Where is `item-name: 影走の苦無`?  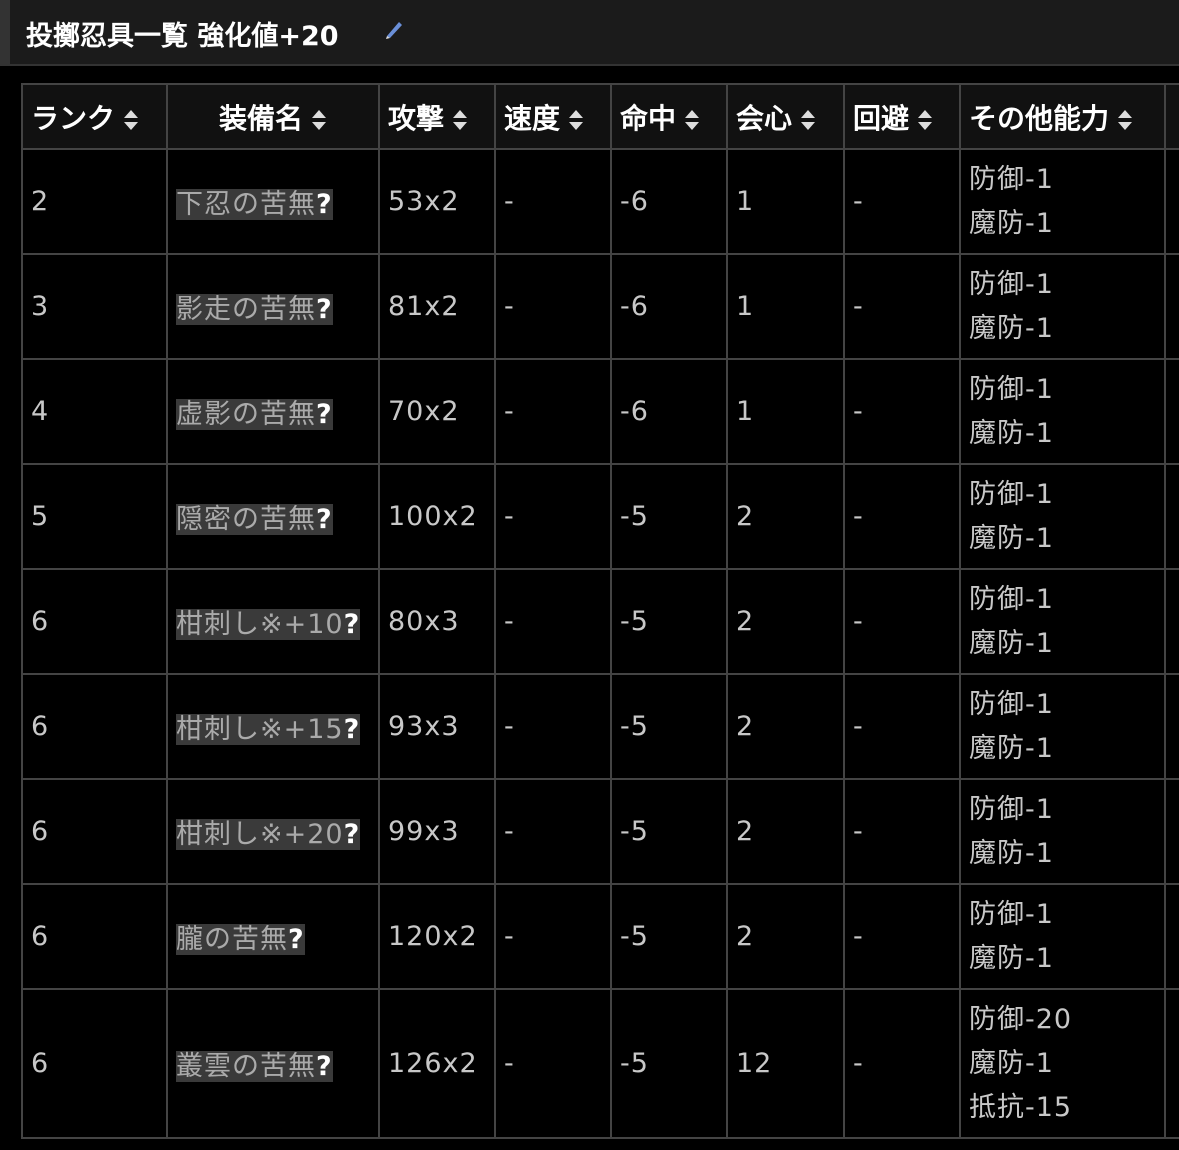
item-name: 影走の苦無 is located at coordinates (246, 309).